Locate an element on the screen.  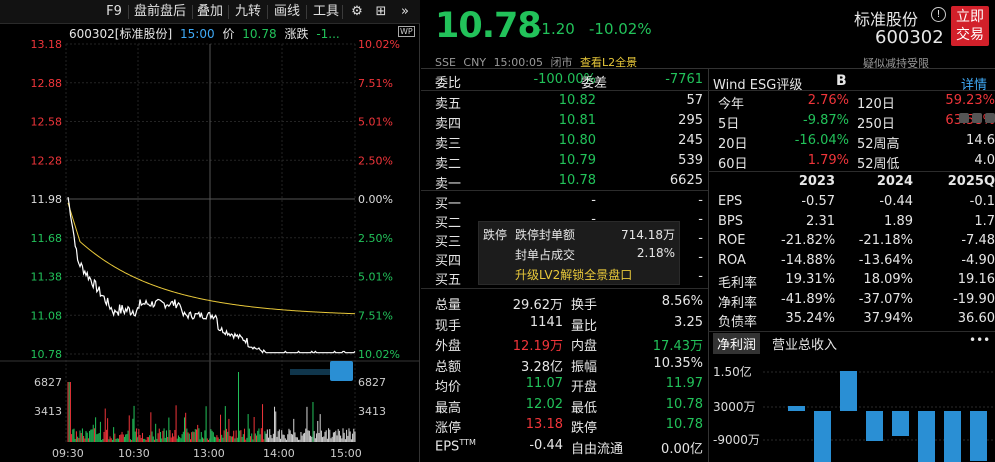
upgrade-lv2-link: 升级LV2解锁全景盘口 is located at coordinates (574, 275).